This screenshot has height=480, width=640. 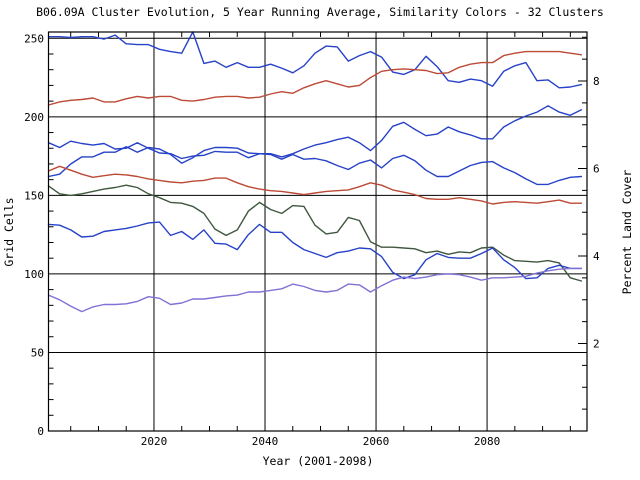 I want to click on y-tick-label: 100, so click(x=34, y=274).